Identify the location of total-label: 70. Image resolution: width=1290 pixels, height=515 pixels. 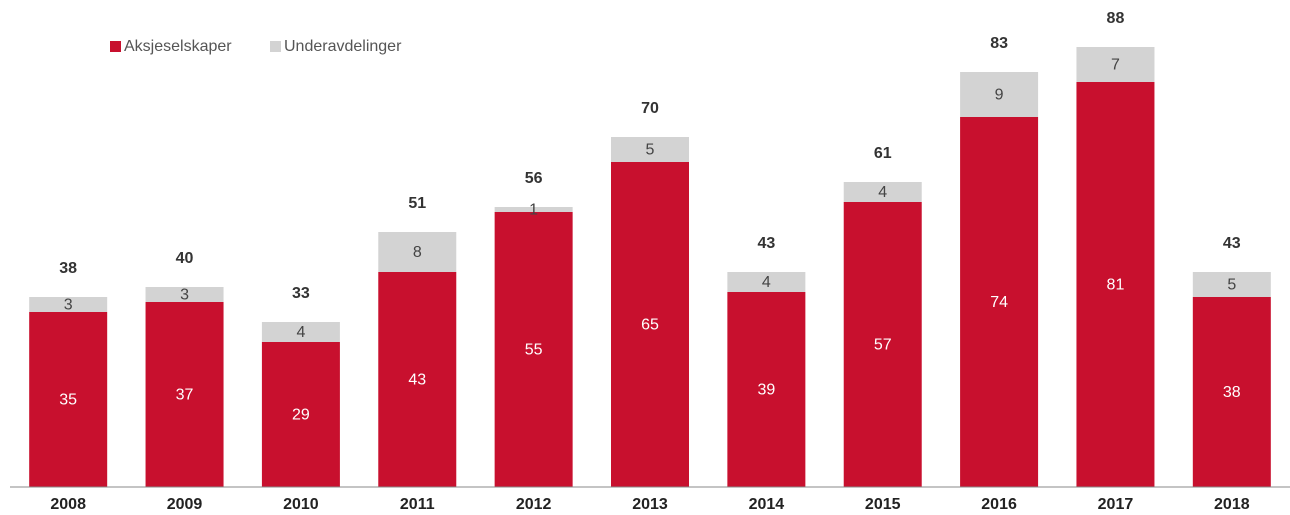
(650, 108).